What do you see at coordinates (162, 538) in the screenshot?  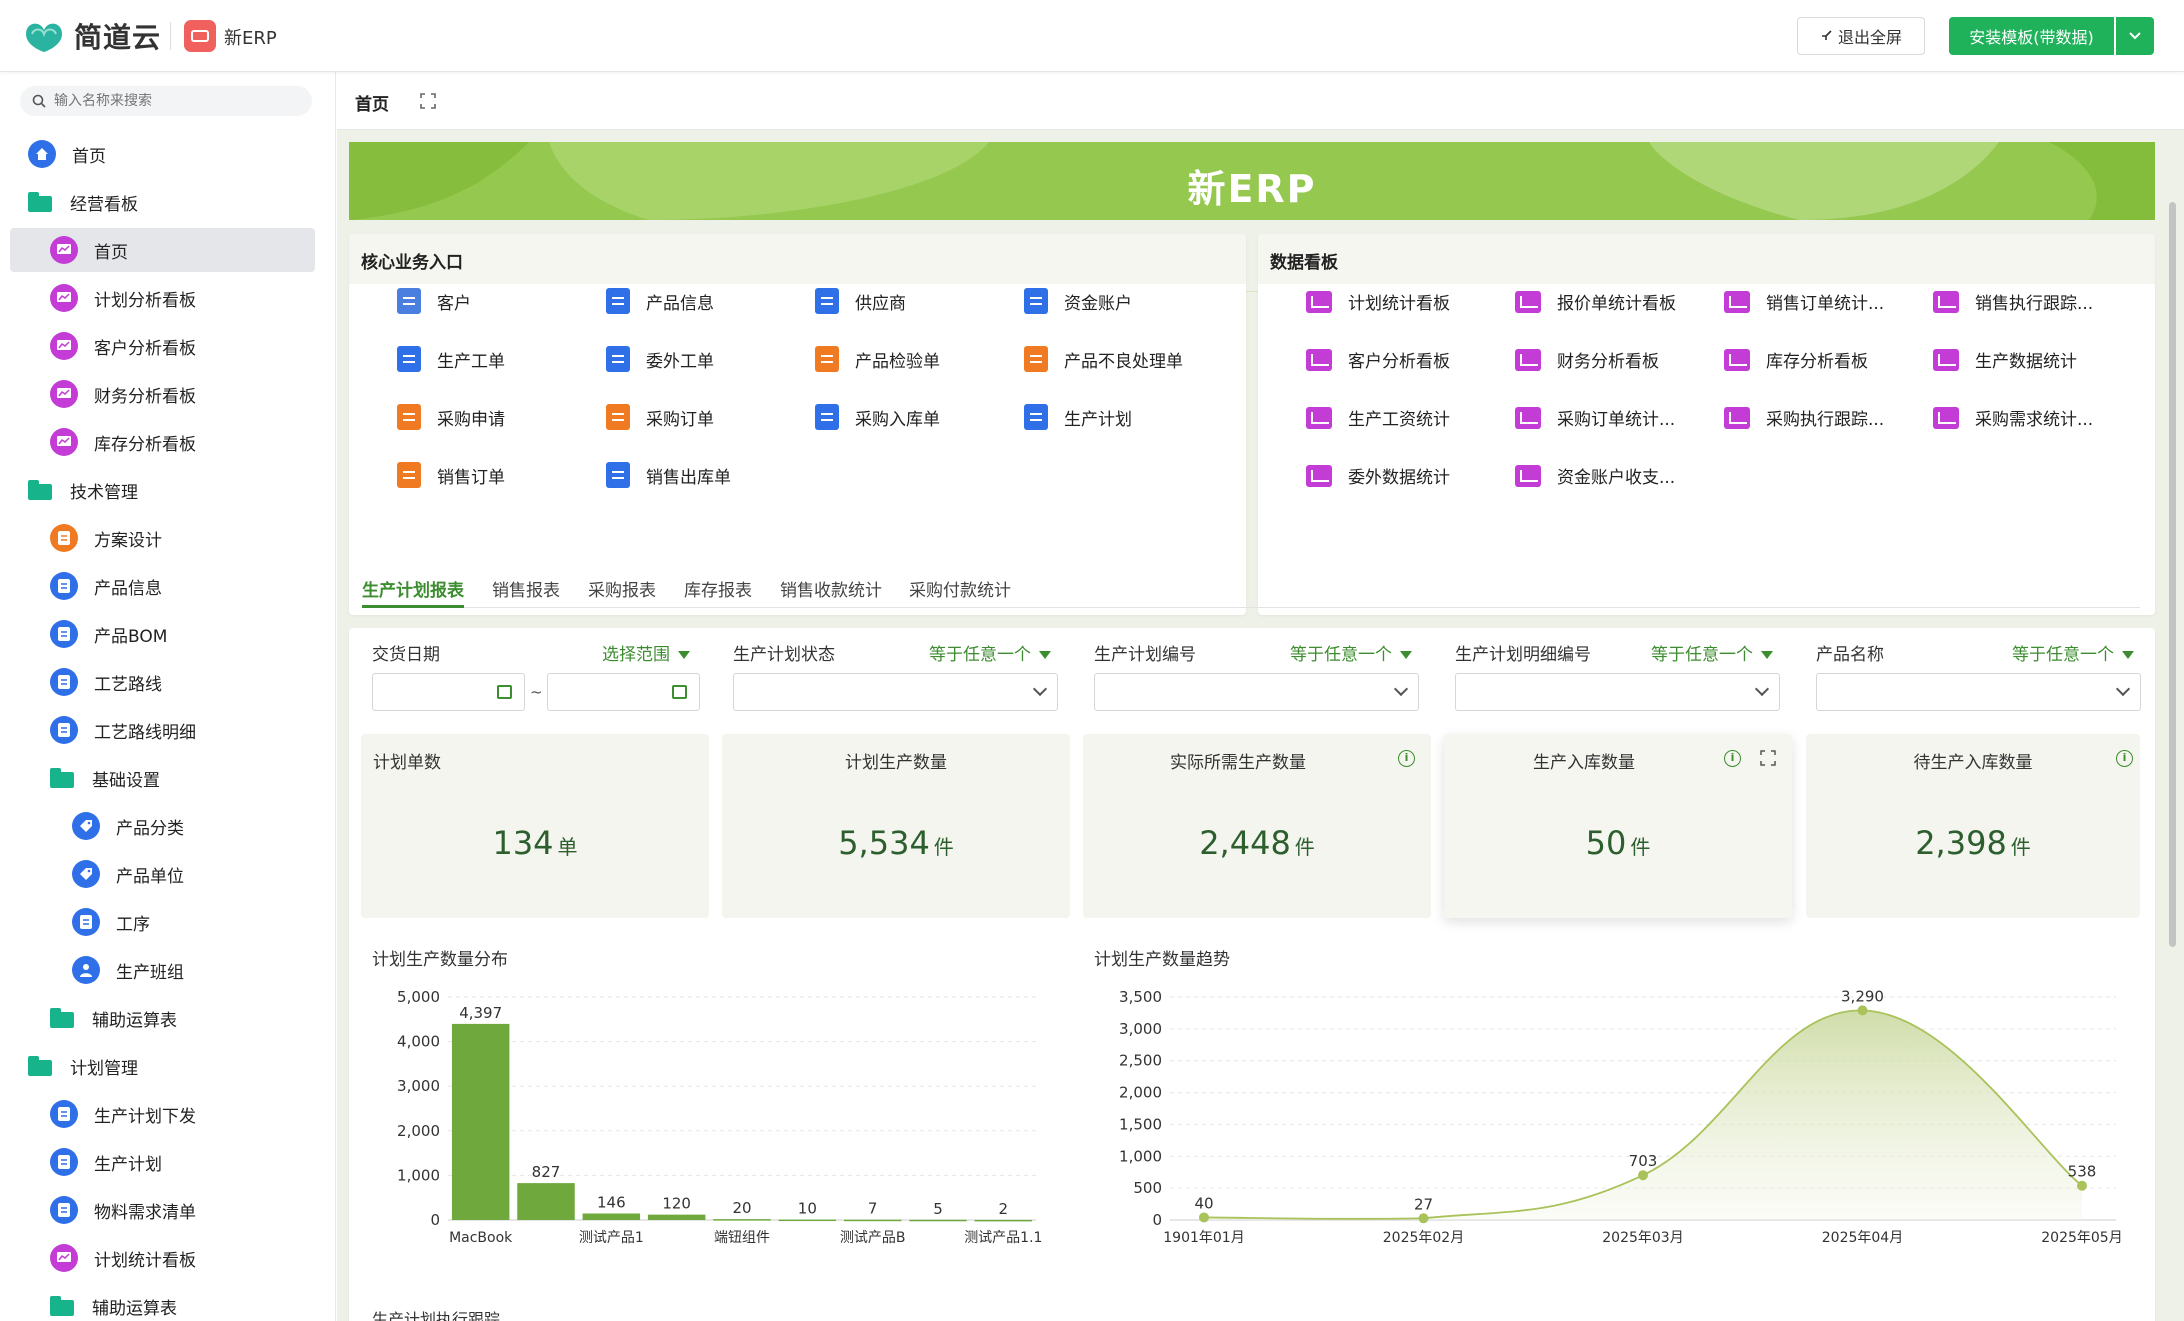 I see `sidebar-item: 方案设计` at bounding box center [162, 538].